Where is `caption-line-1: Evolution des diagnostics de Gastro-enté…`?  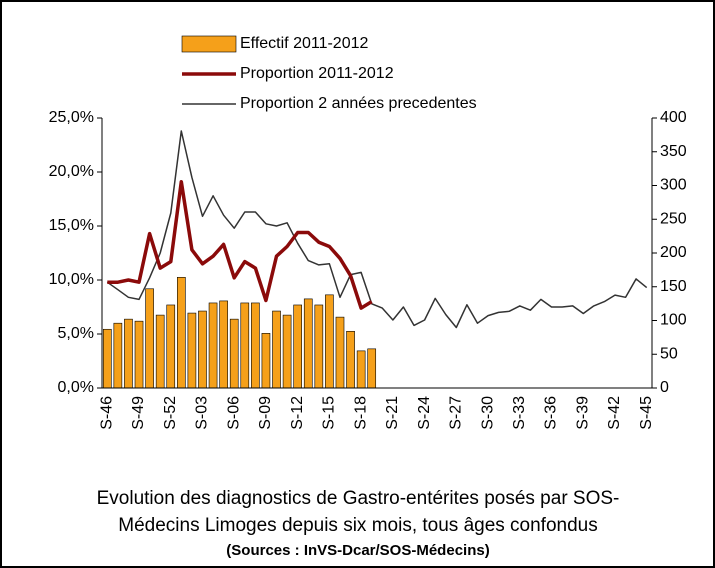 caption-line-1: Evolution des diagnostics de Gastro-enté… is located at coordinates (358, 498).